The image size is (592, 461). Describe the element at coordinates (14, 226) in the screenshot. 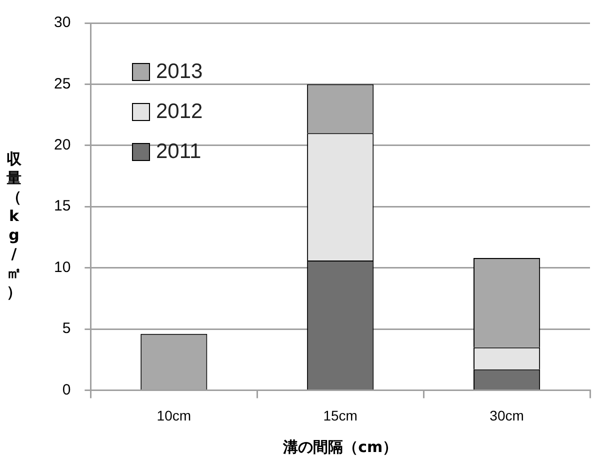

I see `y-axis-title: 収量（kg/㎡）` at that location.